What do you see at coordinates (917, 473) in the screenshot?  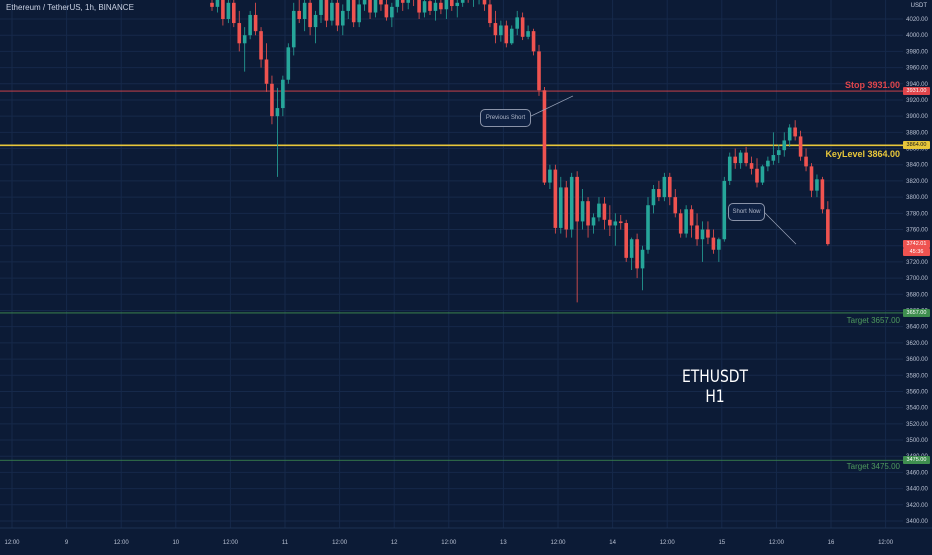 I see `price-tick-label: 3460.00` at bounding box center [917, 473].